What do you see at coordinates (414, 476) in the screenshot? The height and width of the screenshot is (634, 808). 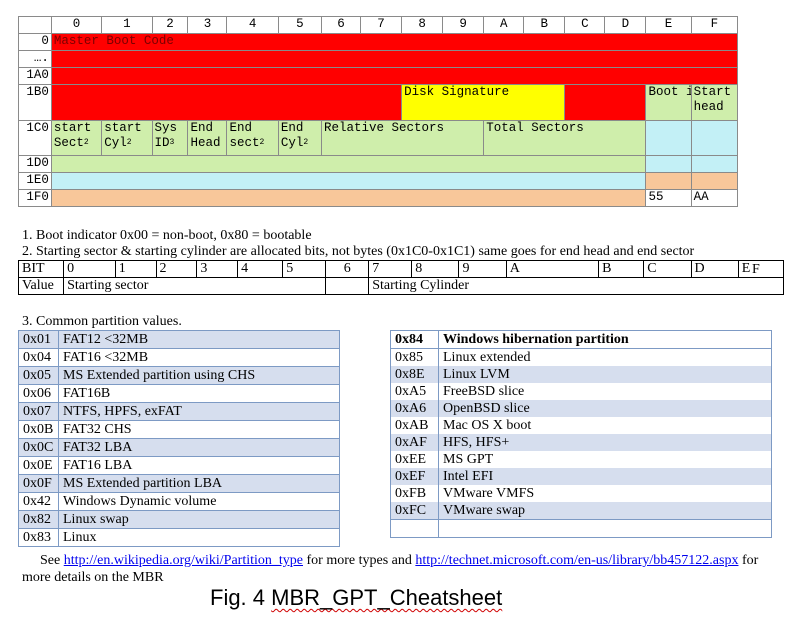 I see `partition-code: 0xEF` at bounding box center [414, 476].